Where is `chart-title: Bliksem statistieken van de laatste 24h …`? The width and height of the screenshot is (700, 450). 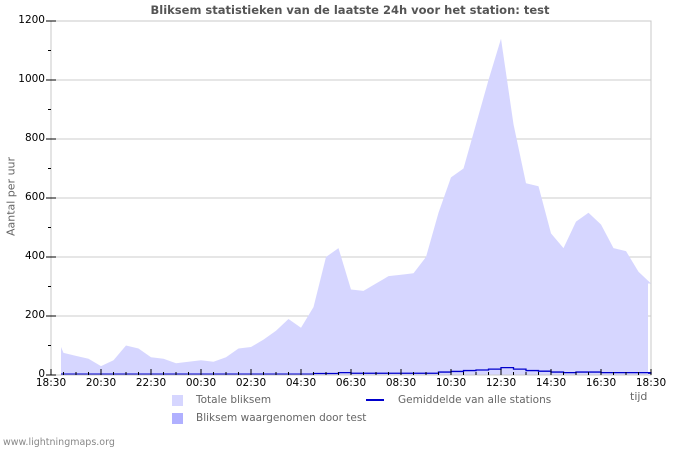 chart-title: Bliksem statistieken van de laatste 24h … is located at coordinates (350, 10).